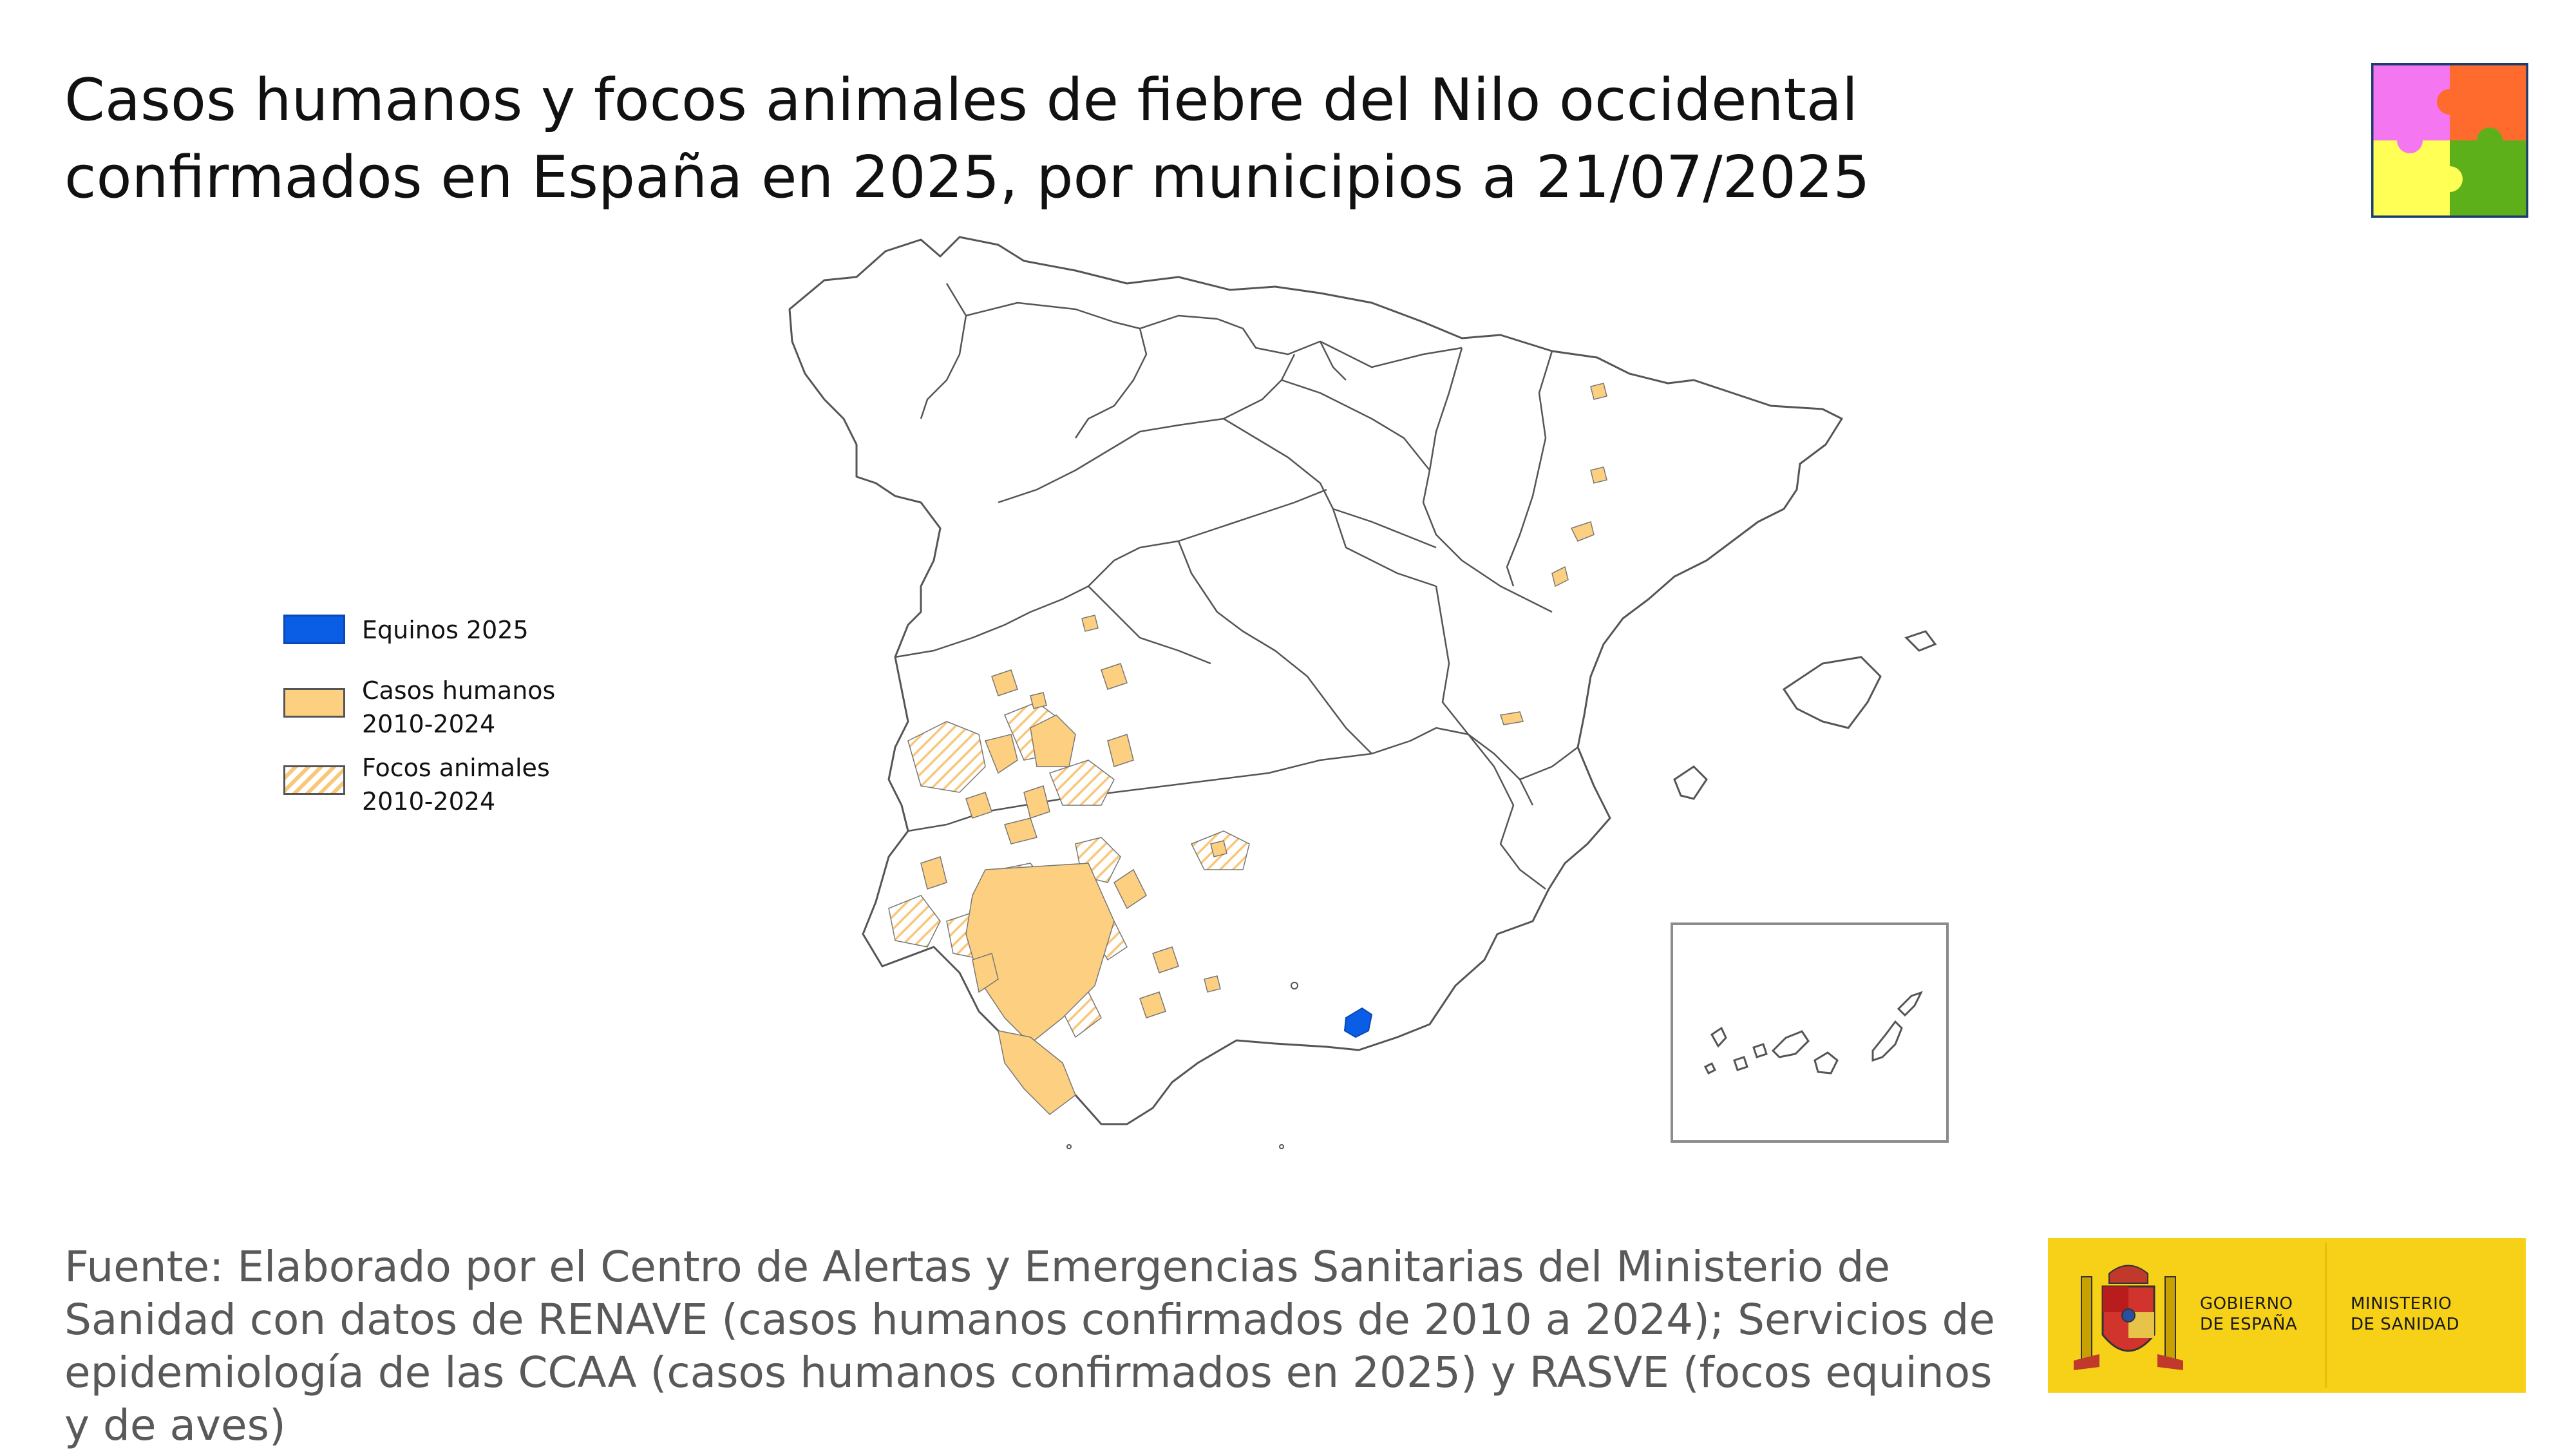  Describe the element at coordinates (1805, 715) in the screenshot. I see `balearic-islands` at that location.